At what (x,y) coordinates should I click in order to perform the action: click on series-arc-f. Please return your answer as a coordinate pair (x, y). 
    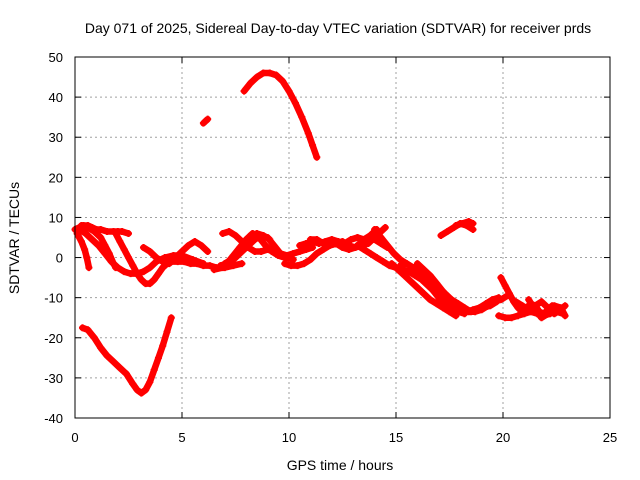
    Looking at the image, I should click on (175, 253).